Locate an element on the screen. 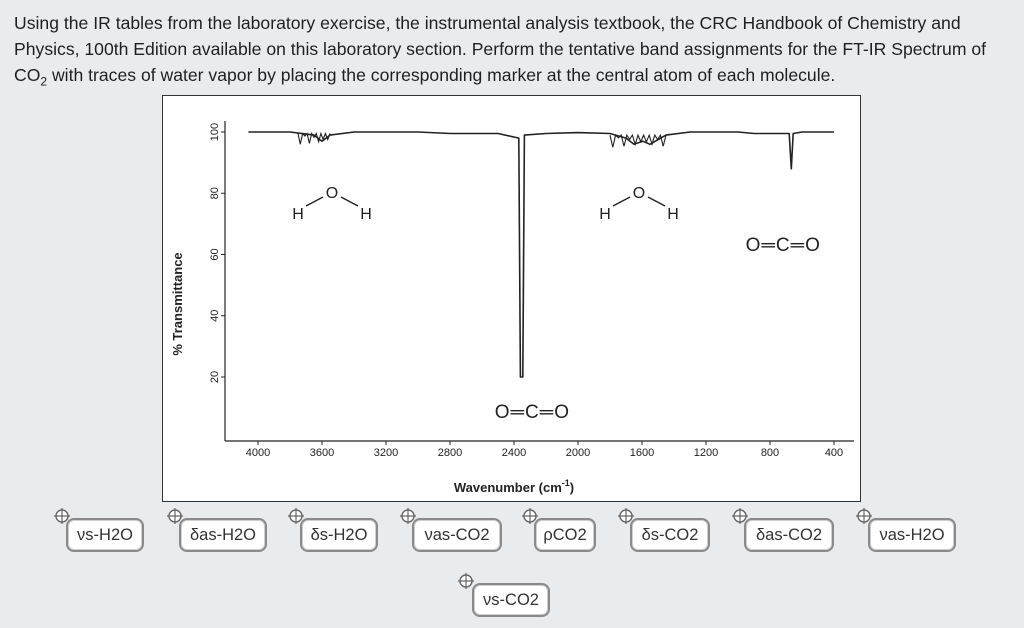 The width and height of the screenshot is (1024, 628). co2-molecule-3: O═C═O is located at coordinates (783, 245).